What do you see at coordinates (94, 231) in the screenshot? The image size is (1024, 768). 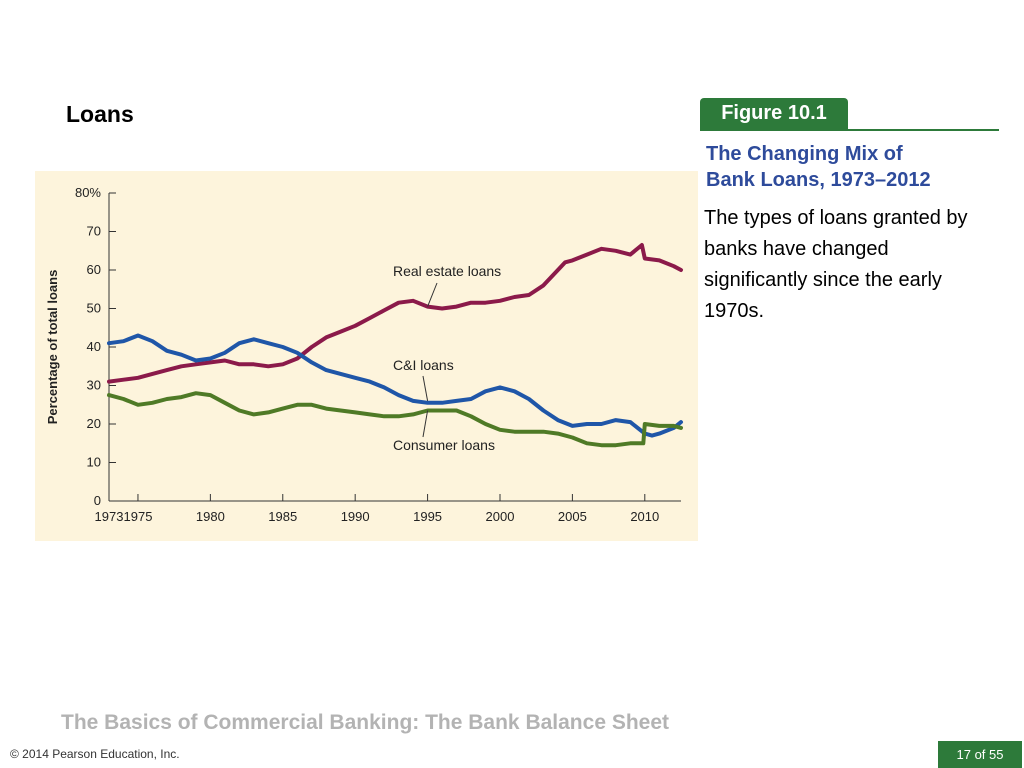 I see `y-tick-label: 70` at bounding box center [94, 231].